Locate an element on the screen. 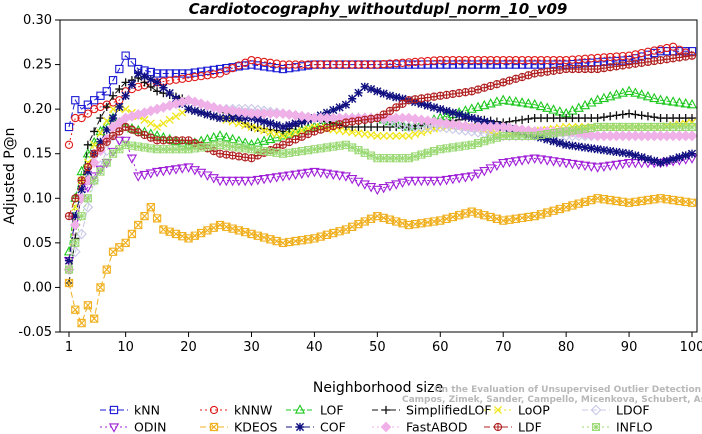  legend-marker-knn is located at coordinates (114, 410).